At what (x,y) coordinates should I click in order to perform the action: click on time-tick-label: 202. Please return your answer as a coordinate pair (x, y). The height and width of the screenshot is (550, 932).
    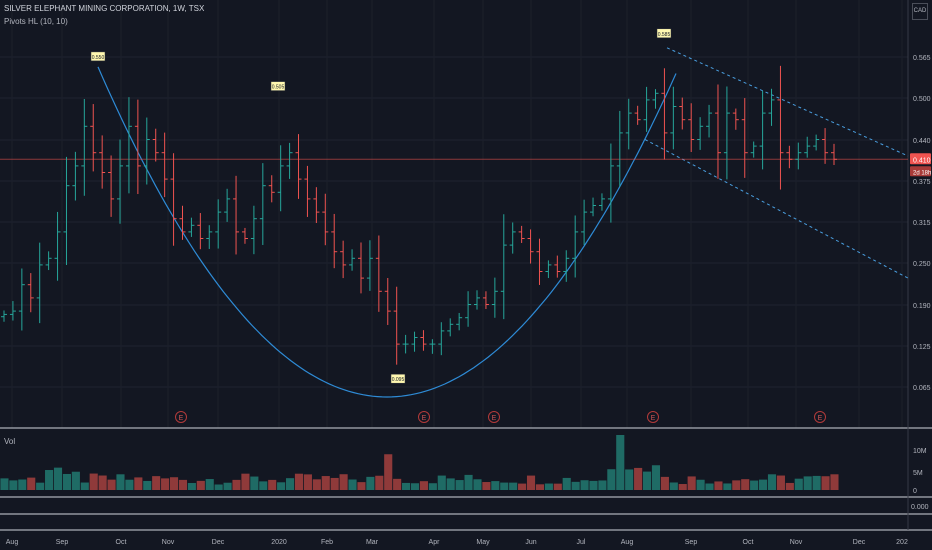
    Looking at the image, I should click on (902, 542).